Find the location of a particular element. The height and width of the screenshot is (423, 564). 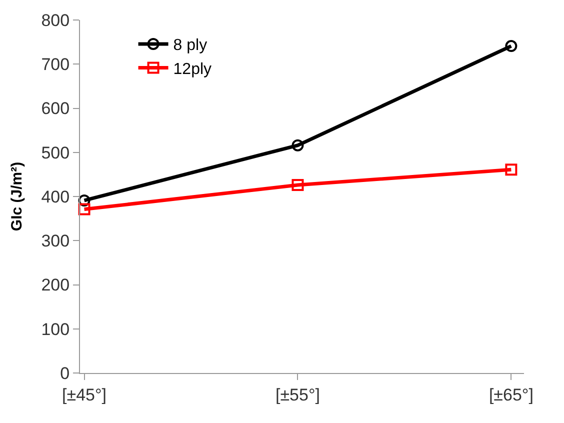

y-tick-label: 800 is located at coordinates (55, 20).